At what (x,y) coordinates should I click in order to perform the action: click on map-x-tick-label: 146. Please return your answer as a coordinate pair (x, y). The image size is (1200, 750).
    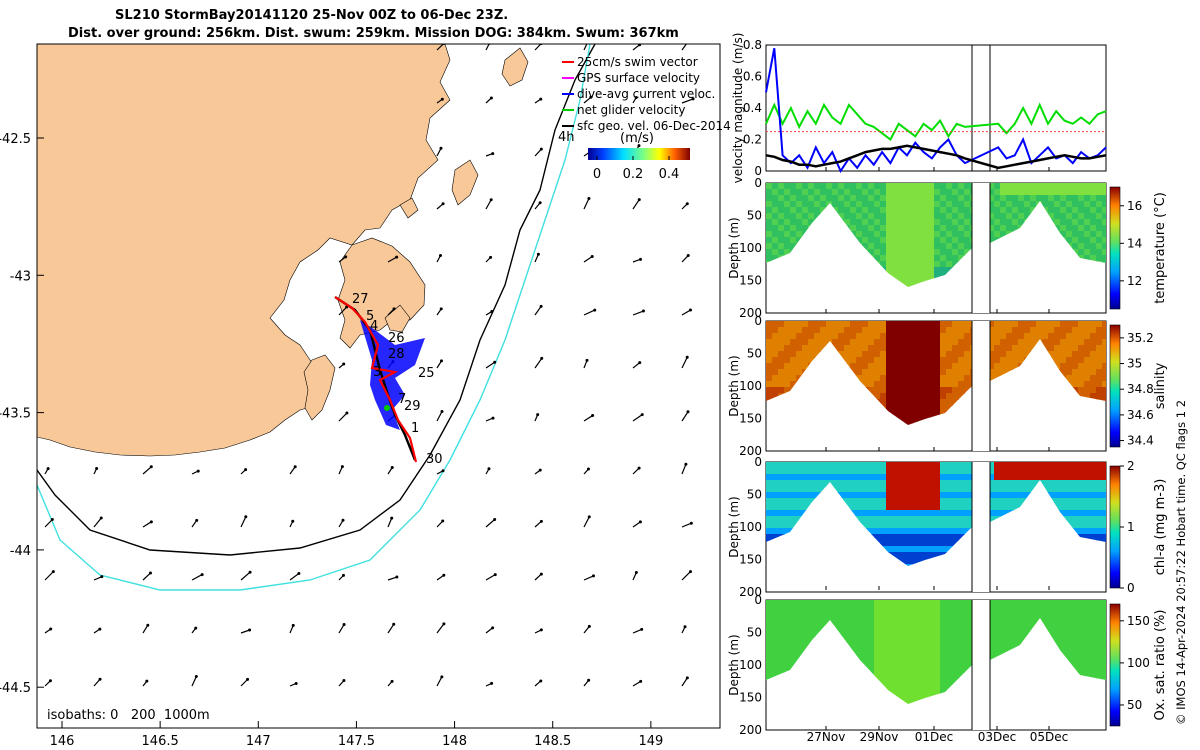
    Looking at the image, I should click on (62, 741).